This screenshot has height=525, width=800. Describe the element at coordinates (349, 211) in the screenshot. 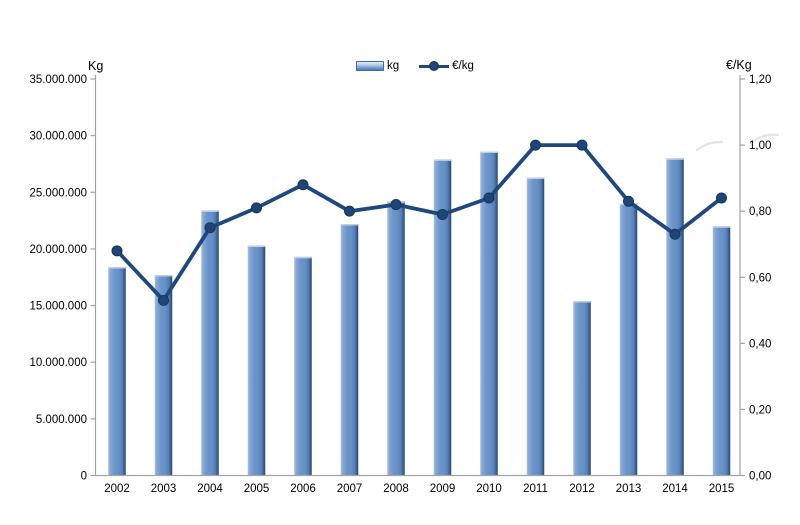

I see `line-marker-2007` at that location.